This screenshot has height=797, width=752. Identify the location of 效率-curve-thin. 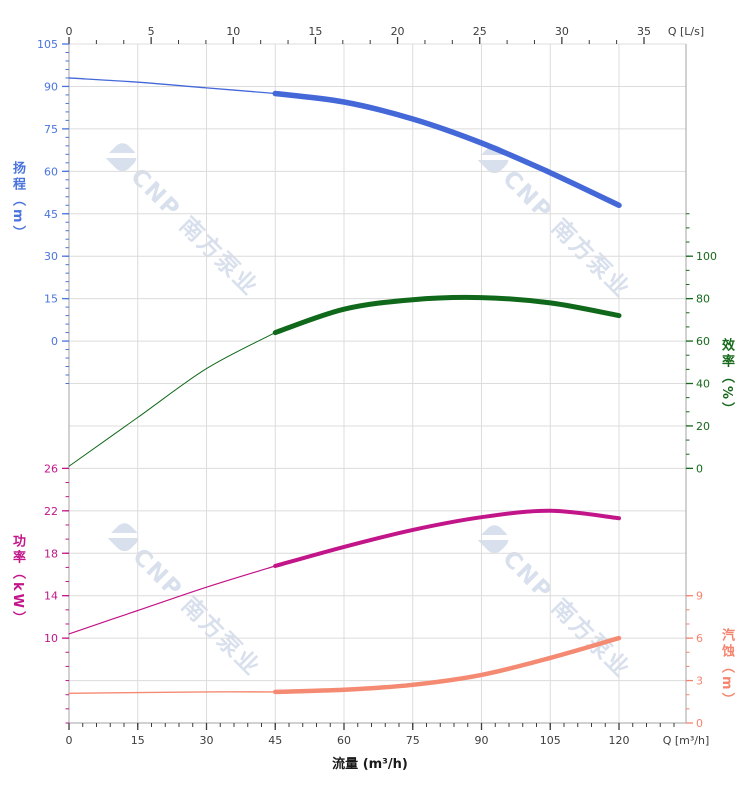
(172, 399).